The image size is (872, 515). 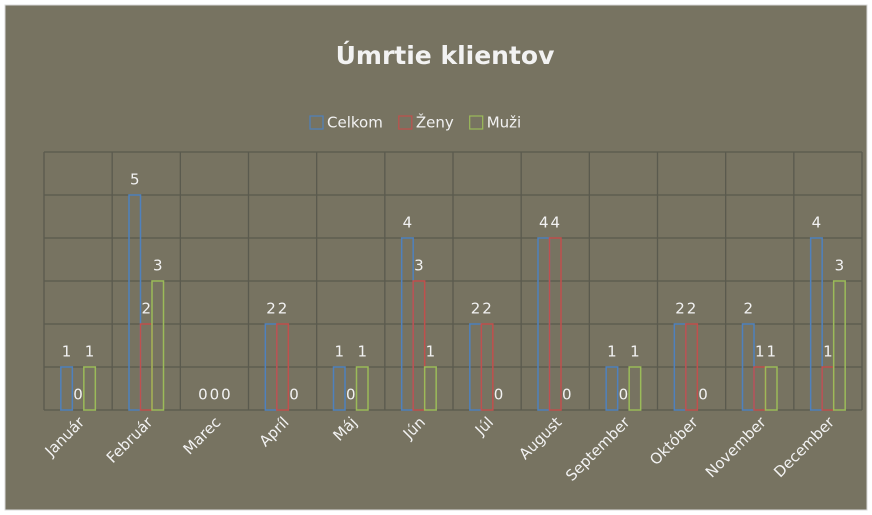 What do you see at coordinates (504, 123) in the screenshot?
I see `legend-label: Muži` at bounding box center [504, 123].